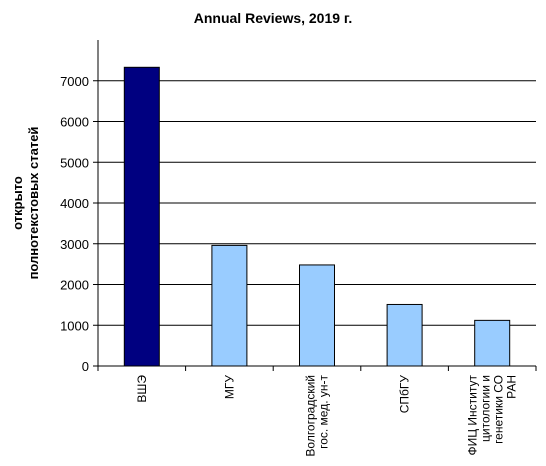  I want to click on y-tick-label: 1000, so click(74, 325).